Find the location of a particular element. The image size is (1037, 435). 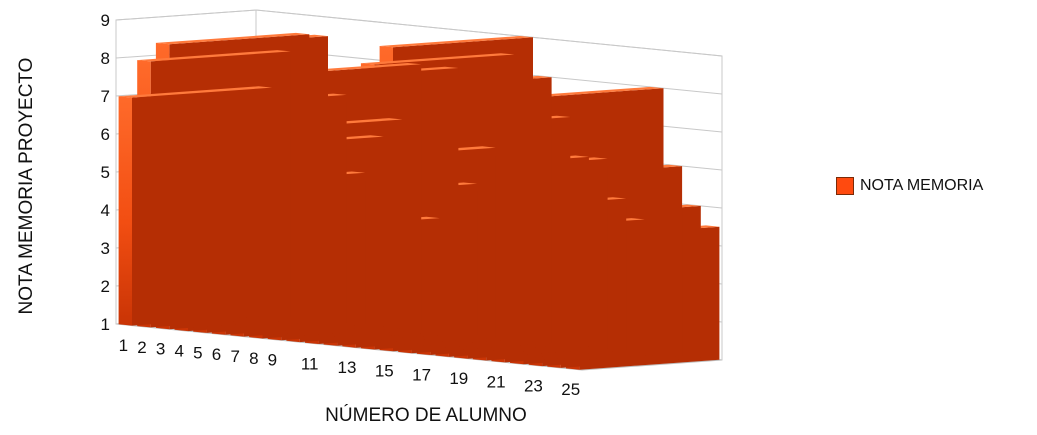

x-tick-label: 3 is located at coordinates (160, 349).